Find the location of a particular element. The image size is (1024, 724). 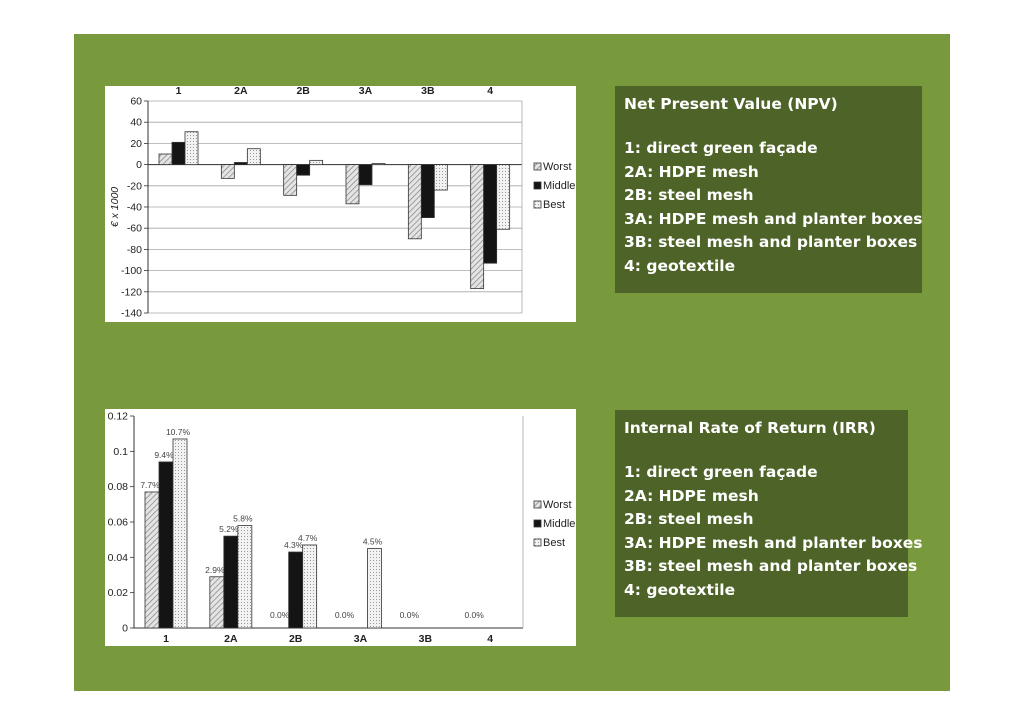

irr-legend-label: Middle is located at coordinates (559, 524).